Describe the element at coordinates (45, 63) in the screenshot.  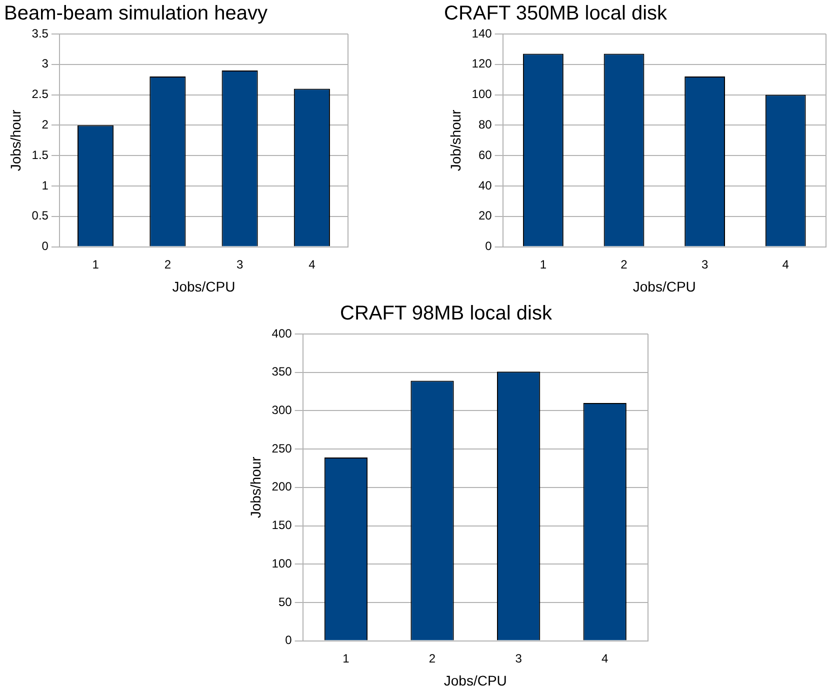
I see `y-tick-label: 3` at that location.